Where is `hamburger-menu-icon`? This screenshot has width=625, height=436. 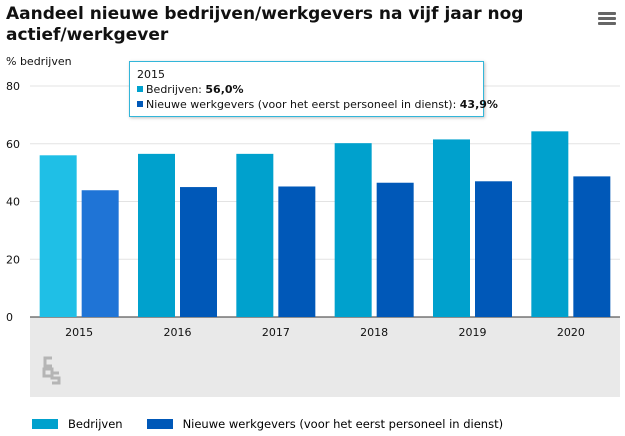 hamburger-menu-icon is located at coordinates (607, 19).